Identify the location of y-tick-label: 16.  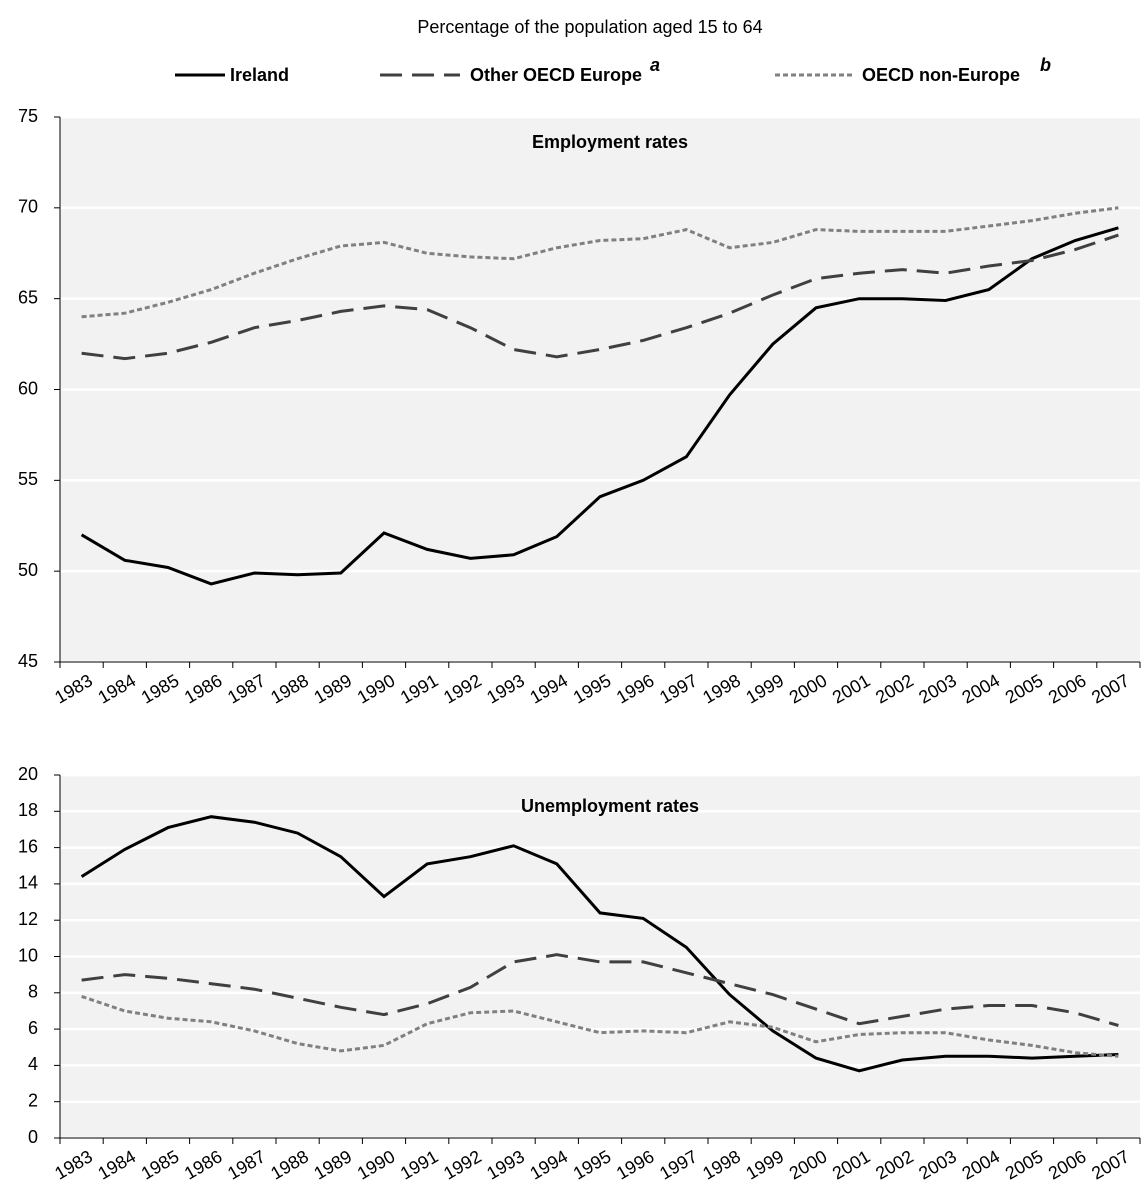
(28, 846).